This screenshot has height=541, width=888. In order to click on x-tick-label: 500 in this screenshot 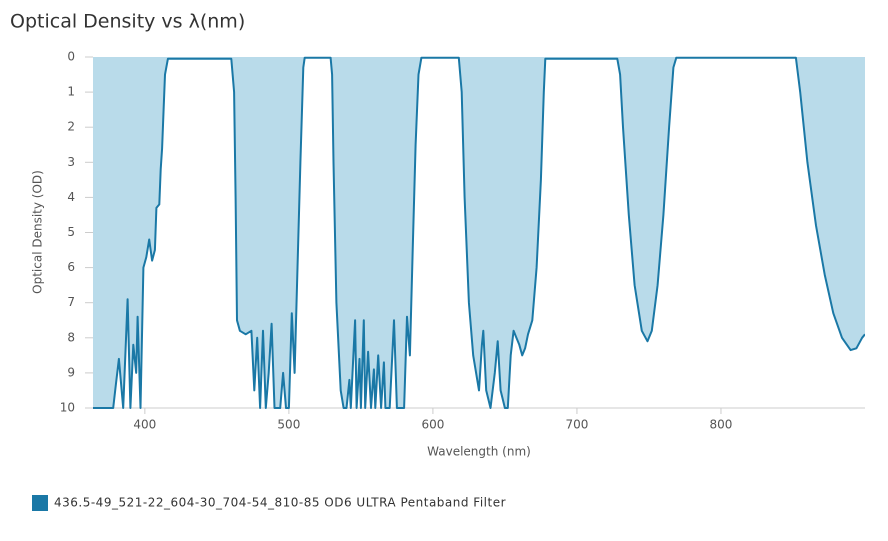, I will do `click(288, 425)`.